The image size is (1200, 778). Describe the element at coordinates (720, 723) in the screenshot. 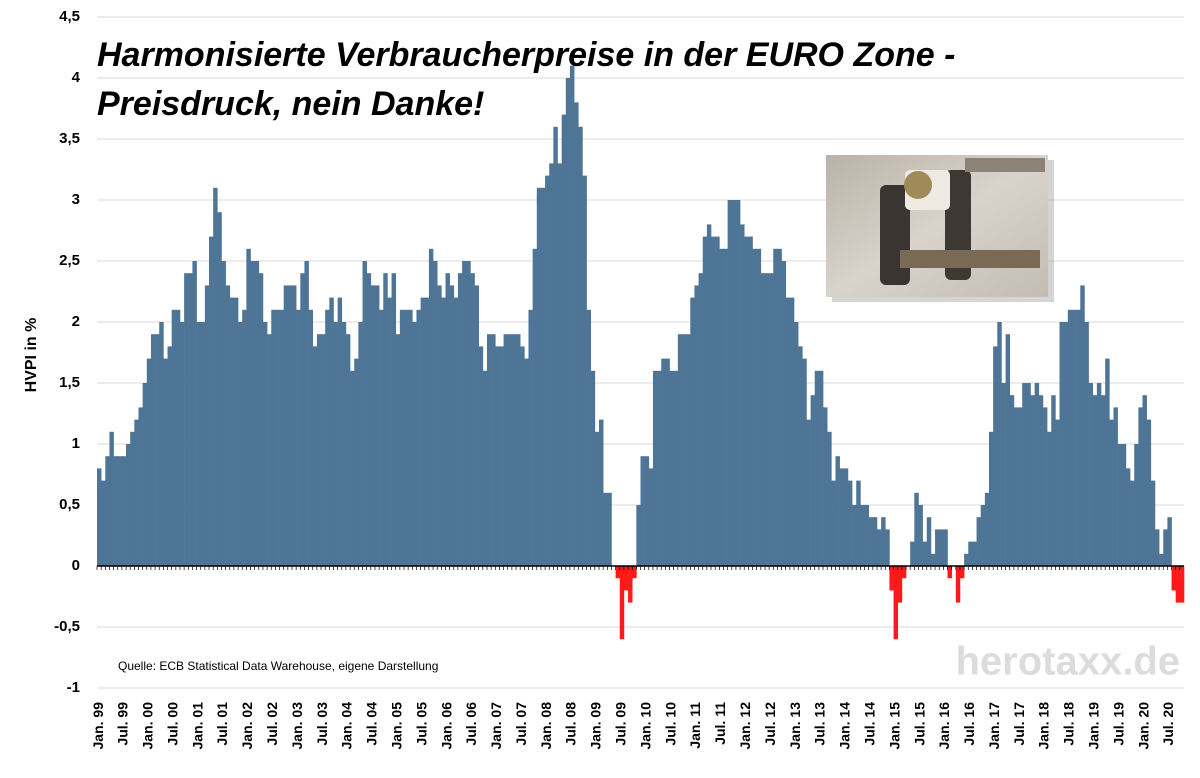

I see `x-tick-label: Jul. 11` at that location.